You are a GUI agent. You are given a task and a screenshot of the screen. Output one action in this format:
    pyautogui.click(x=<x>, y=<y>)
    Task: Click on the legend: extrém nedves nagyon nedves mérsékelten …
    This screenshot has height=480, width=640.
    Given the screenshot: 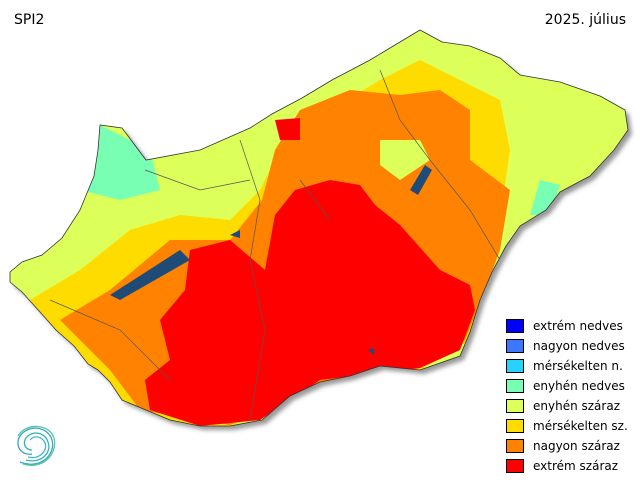 What is the action you would take?
    pyautogui.click(x=567, y=396)
    